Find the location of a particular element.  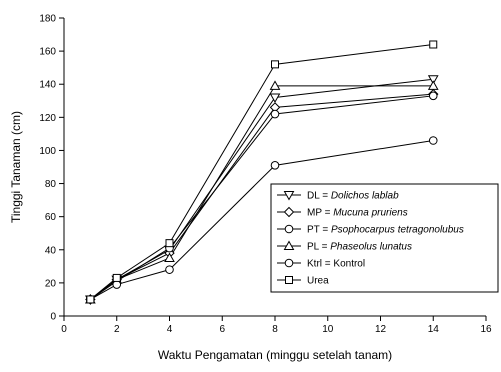

y-tick-label: 20 is located at coordinates (51, 283).